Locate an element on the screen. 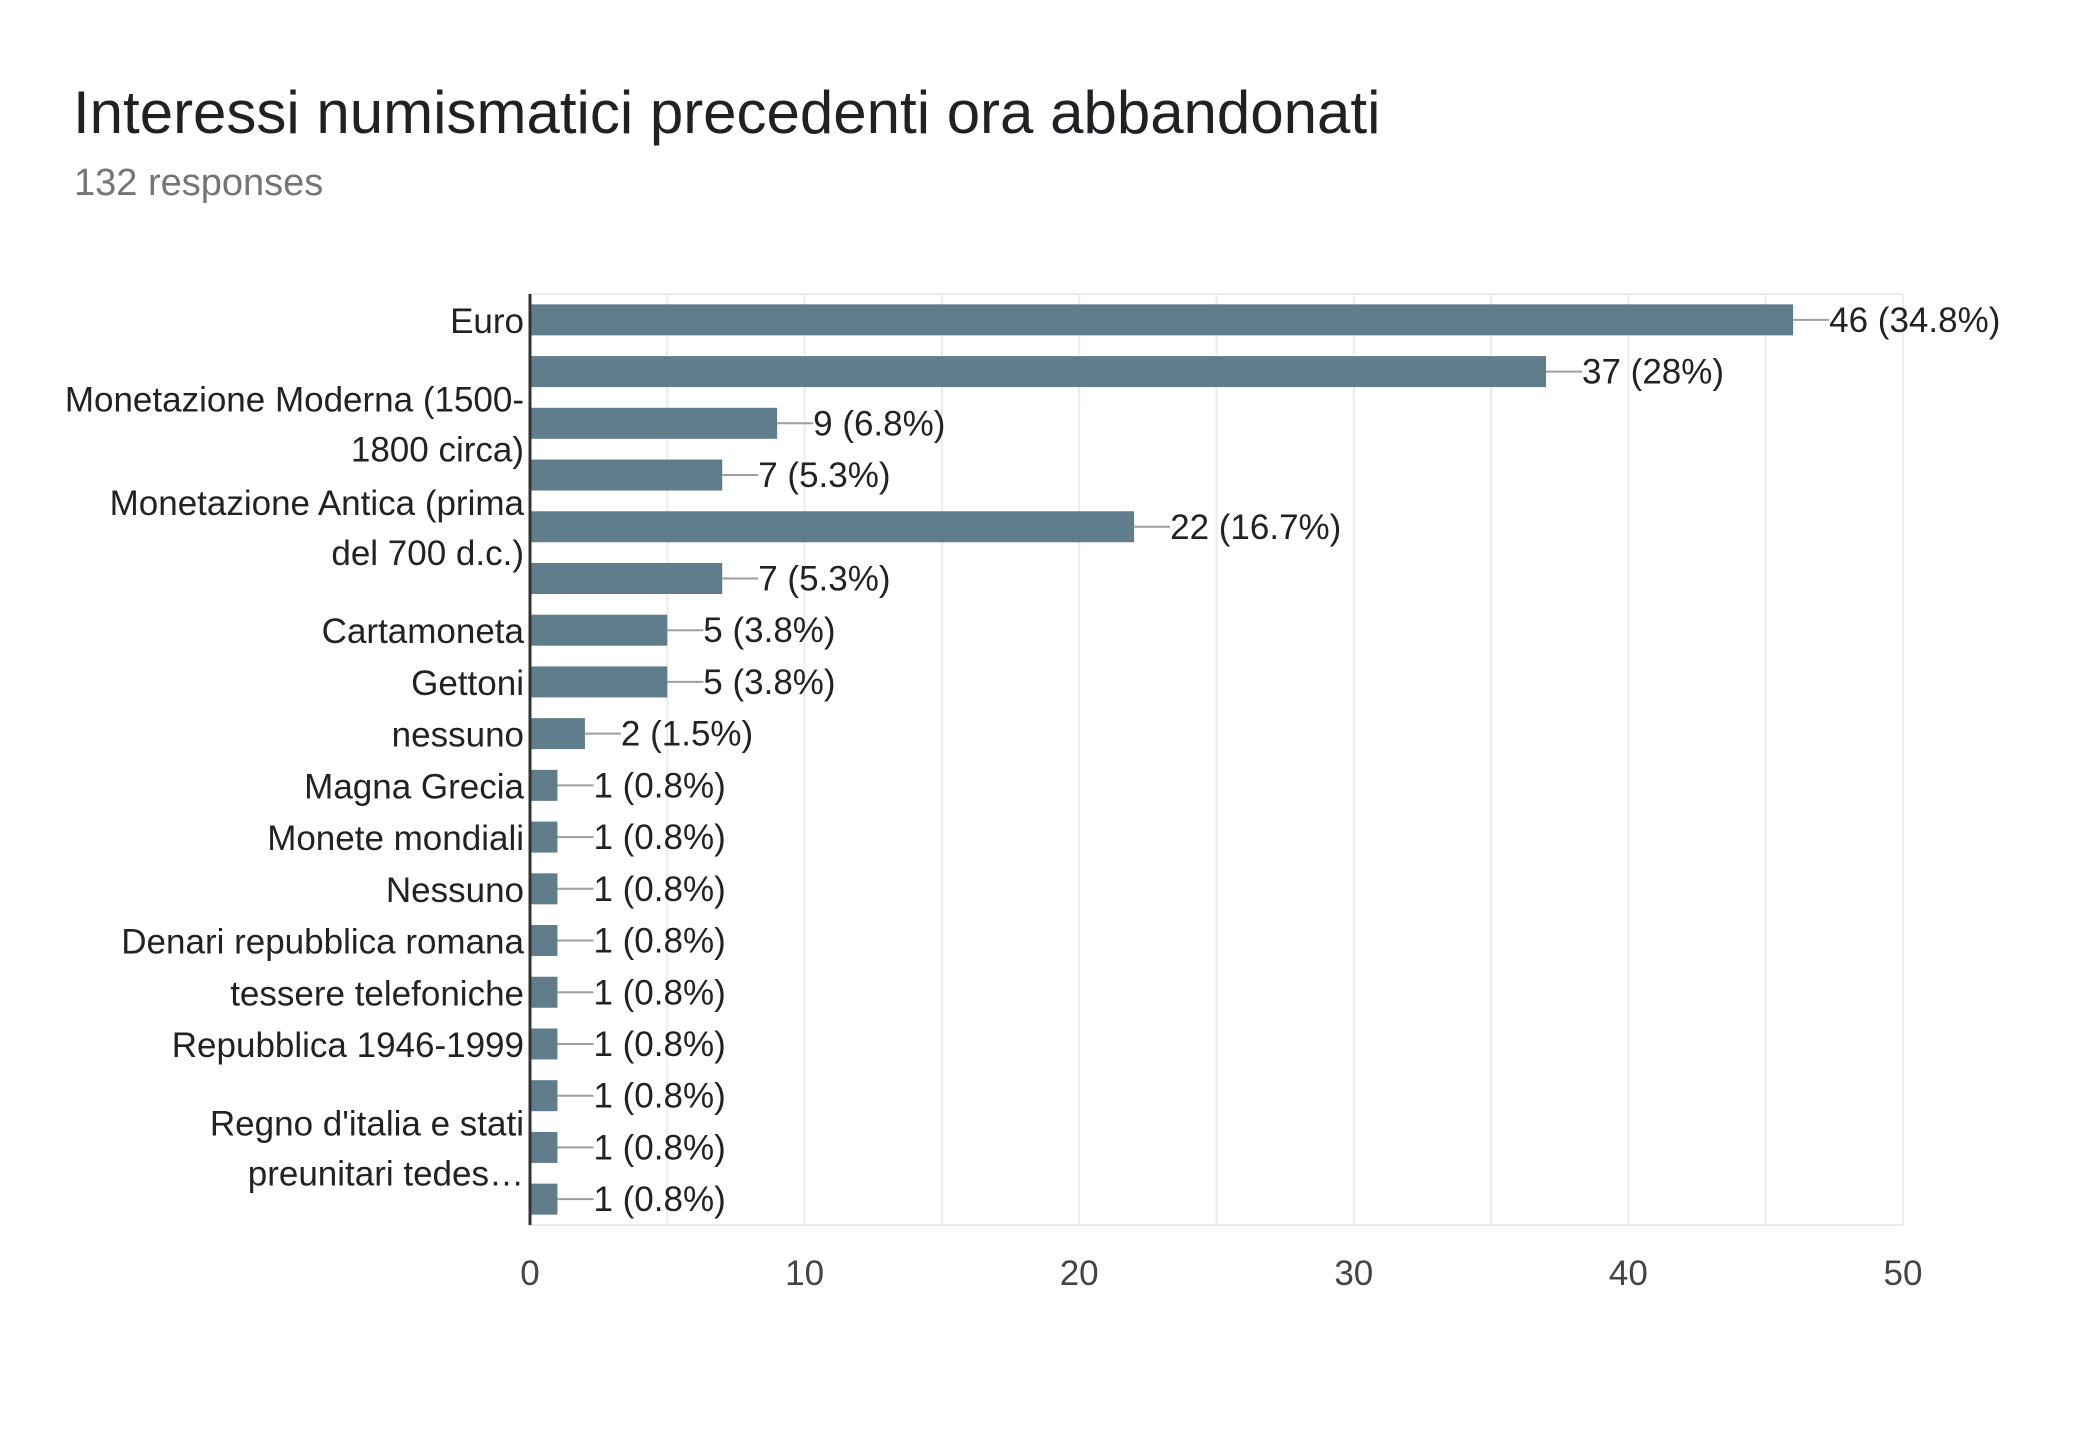 The width and height of the screenshot is (2088, 1443). x-tick-label: 40 is located at coordinates (1628, 1273).